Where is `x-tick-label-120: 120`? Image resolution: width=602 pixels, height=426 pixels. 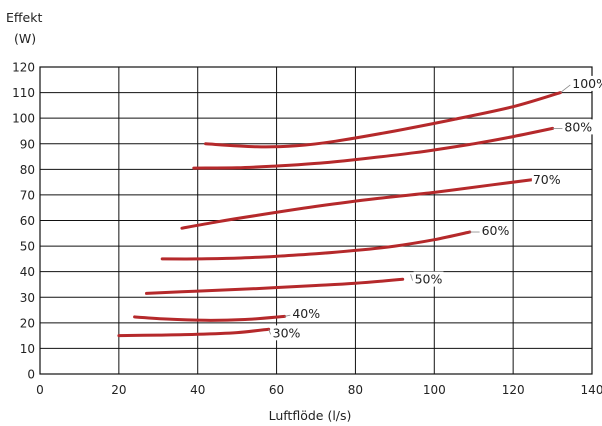
x-tick-label-120: 120 is located at coordinates (513, 390).